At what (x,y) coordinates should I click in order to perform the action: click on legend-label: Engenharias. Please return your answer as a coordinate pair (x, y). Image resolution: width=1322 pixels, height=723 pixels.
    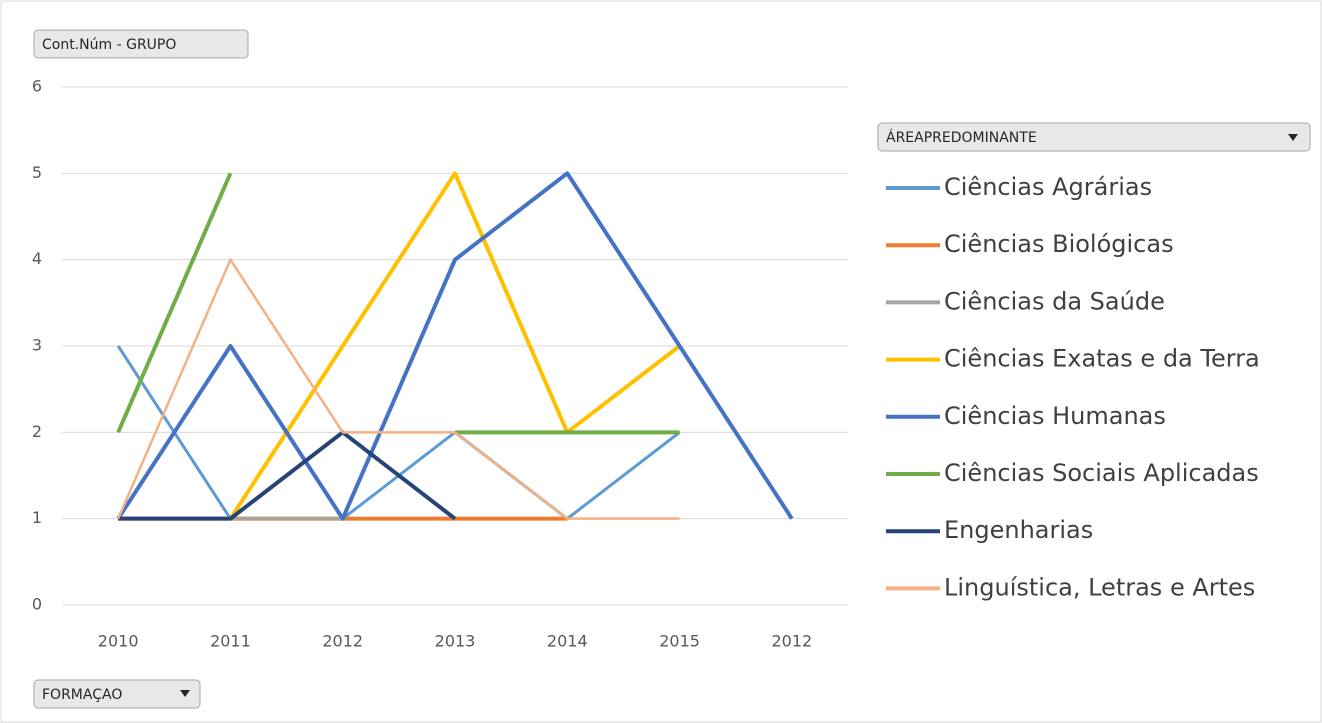
    Looking at the image, I should click on (1018, 530).